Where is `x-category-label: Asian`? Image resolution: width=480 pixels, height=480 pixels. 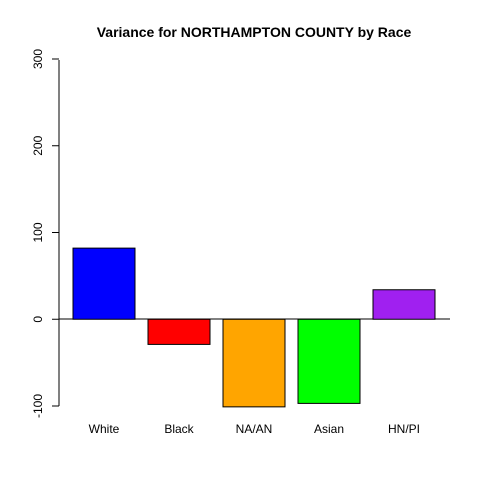 x-category-label: Asian is located at coordinates (329, 429).